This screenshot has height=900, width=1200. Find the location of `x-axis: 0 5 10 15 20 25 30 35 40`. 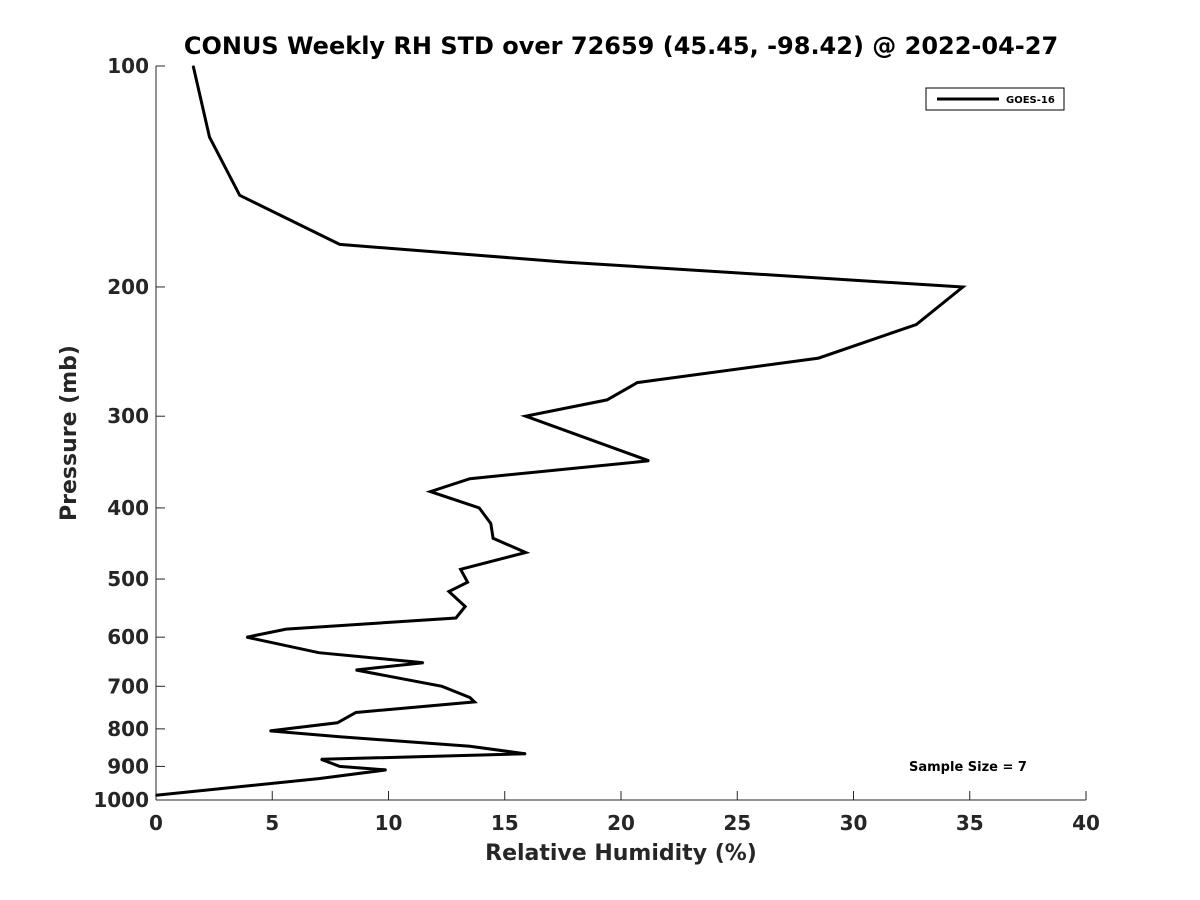

x-axis: 0 5 10 15 20 25 30 35 40 is located at coordinates (624, 813).